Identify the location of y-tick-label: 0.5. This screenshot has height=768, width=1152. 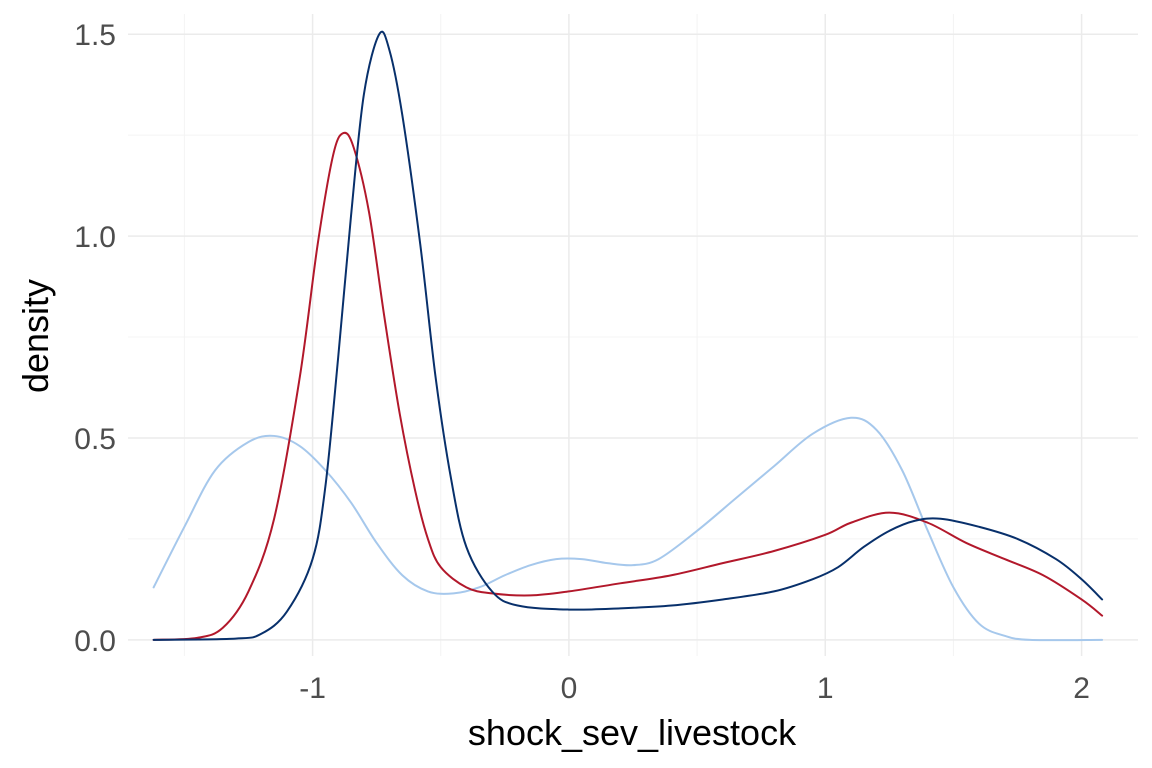
(95, 439).